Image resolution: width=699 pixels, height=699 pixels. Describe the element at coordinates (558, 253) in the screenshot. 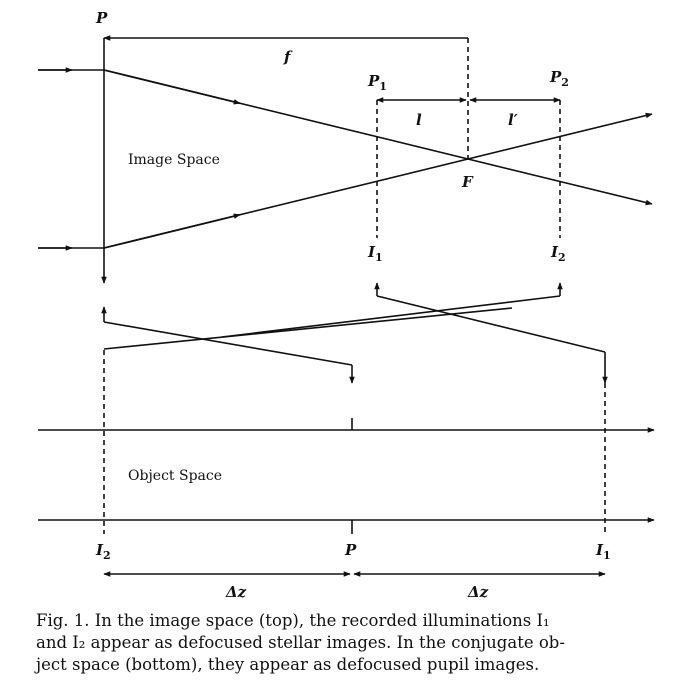

I see `label-i2-top: I2` at that location.